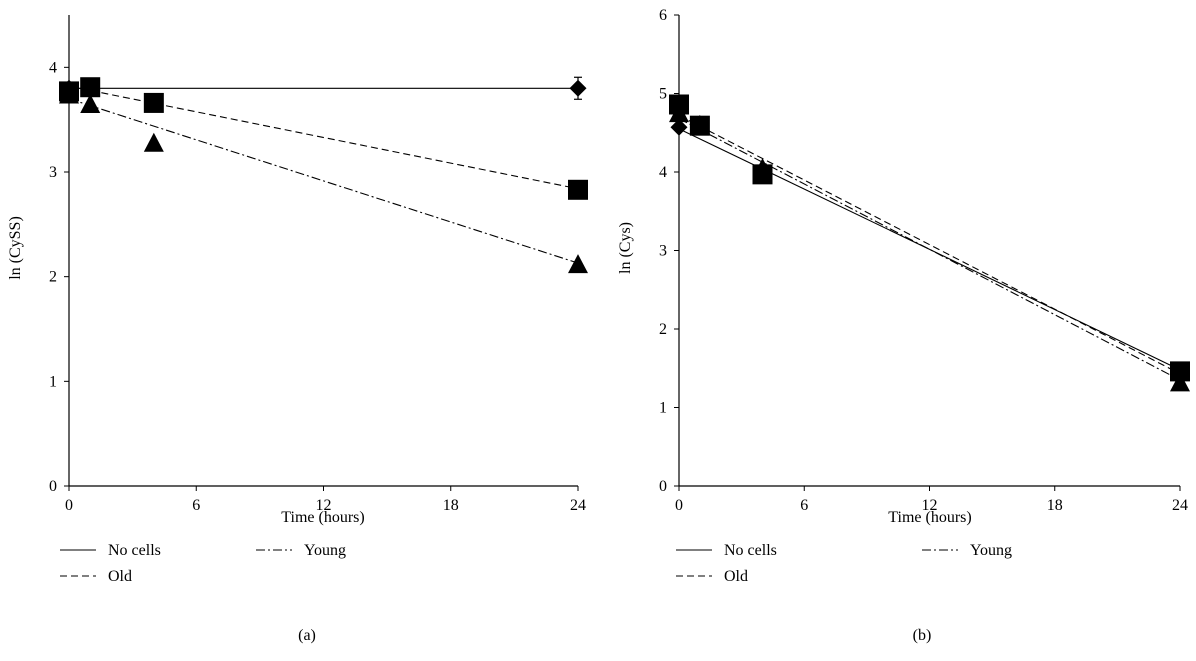  I want to click on panel-b-legend-label-old: Old, so click(736, 576).